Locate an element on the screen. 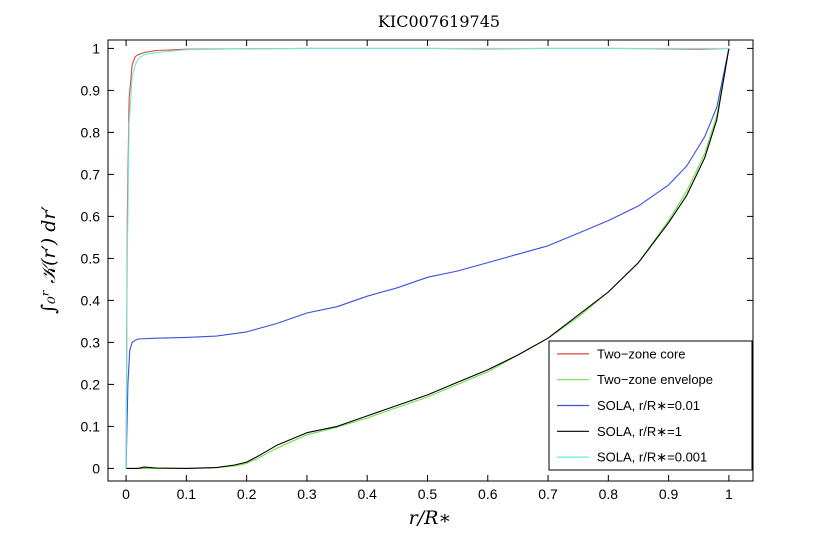  x-tick-label: 0.9 is located at coordinates (669, 494).